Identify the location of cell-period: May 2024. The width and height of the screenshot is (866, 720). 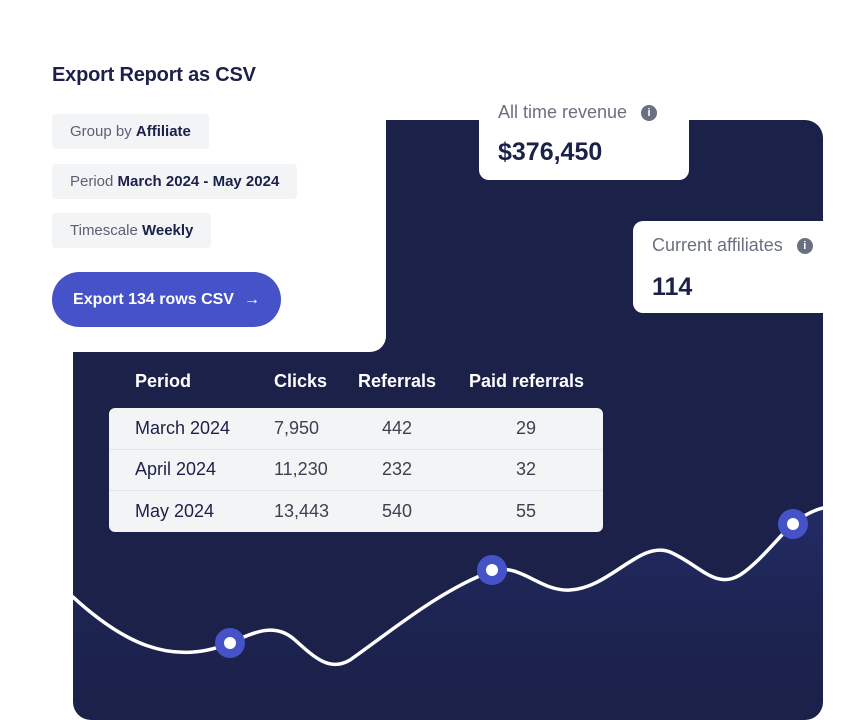
(175, 511).